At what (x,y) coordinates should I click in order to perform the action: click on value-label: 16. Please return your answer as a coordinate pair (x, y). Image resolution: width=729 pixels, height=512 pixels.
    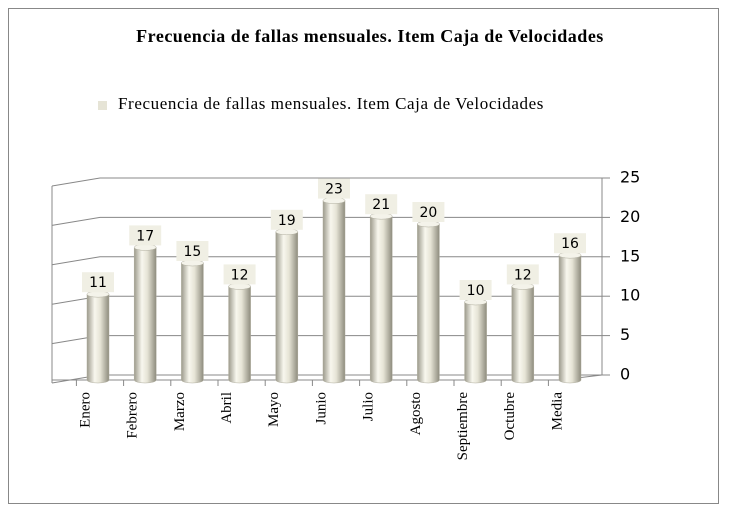
    Looking at the image, I should click on (570, 244).